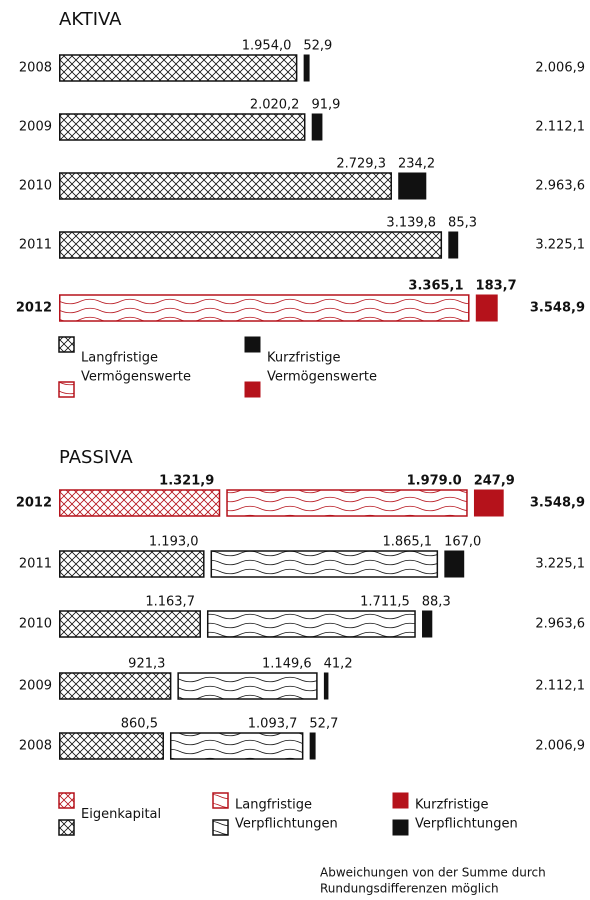 The height and width of the screenshot is (900, 590). I want to click on data-label: 1.865,1, so click(407, 542).